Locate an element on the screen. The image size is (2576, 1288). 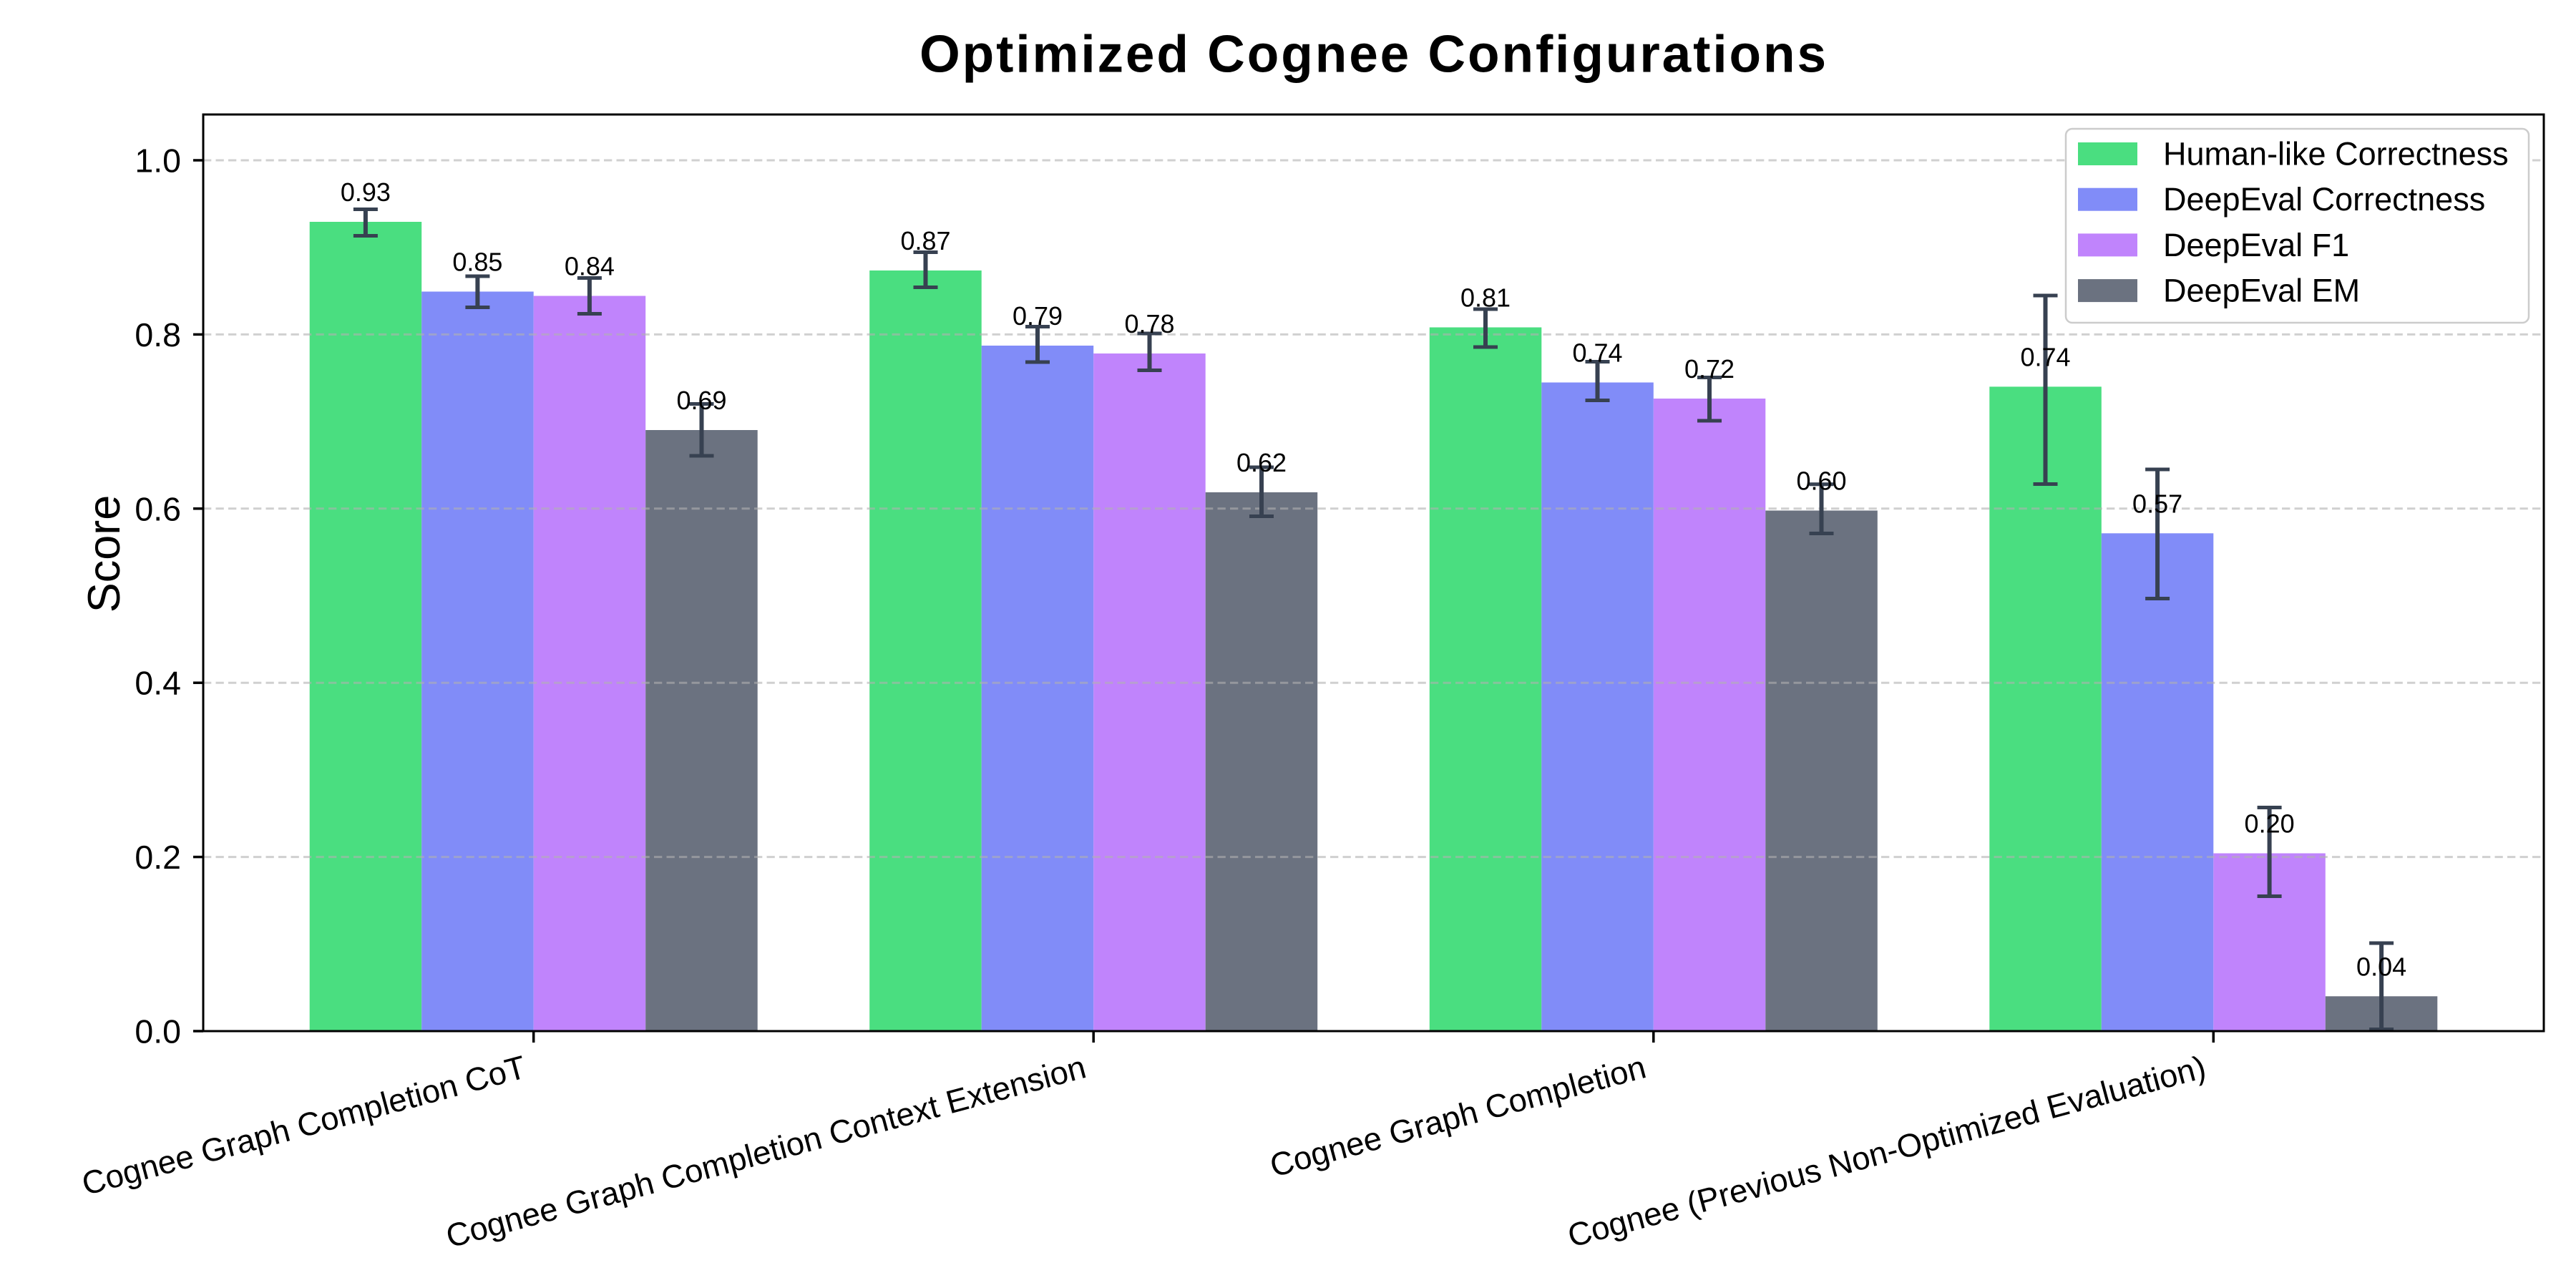
svg-text: 1.0 is located at coordinates (158, 161).